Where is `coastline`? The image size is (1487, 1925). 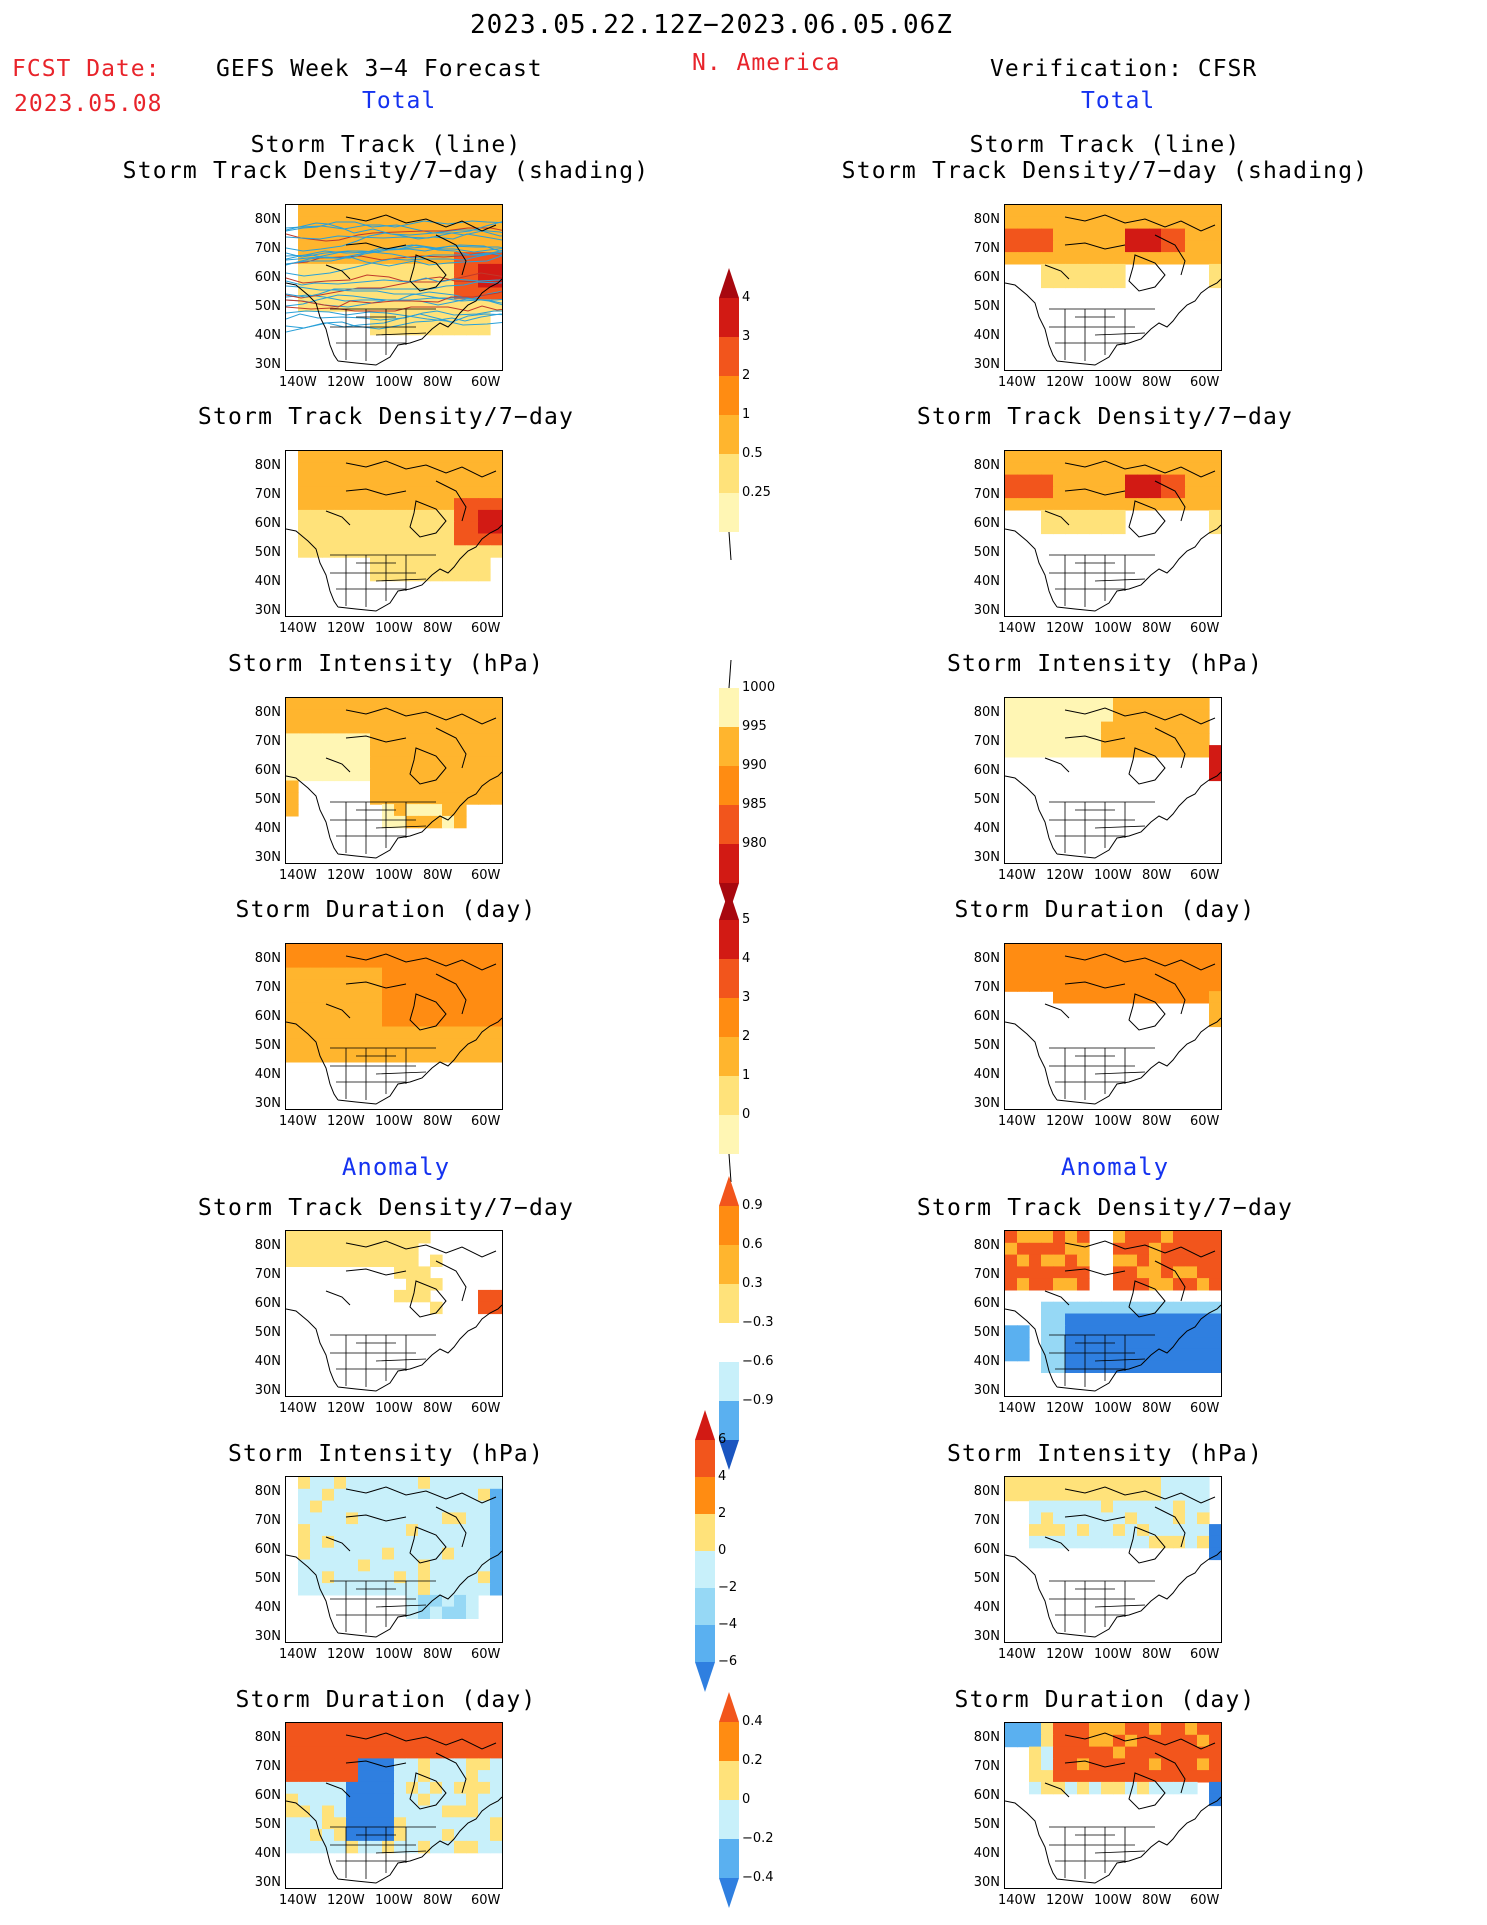 coastline is located at coordinates (1113, 783).